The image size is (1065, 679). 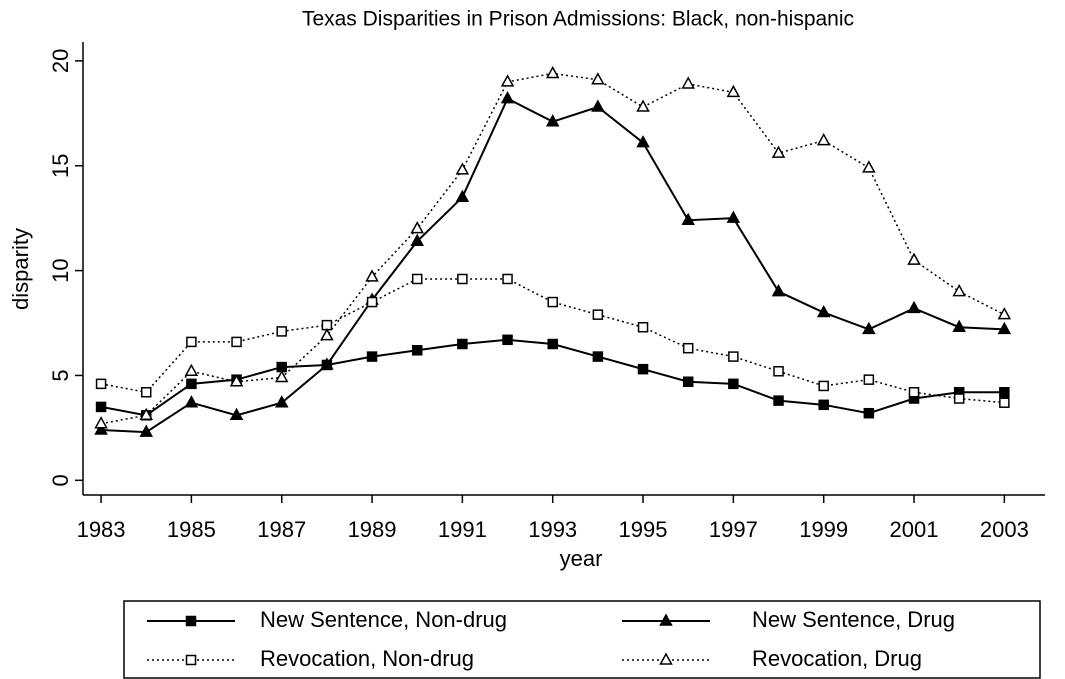 What do you see at coordinates (914, 529) in the screenshot?
I see `x-tick-label: 2001` at bounding box center [914, 529].